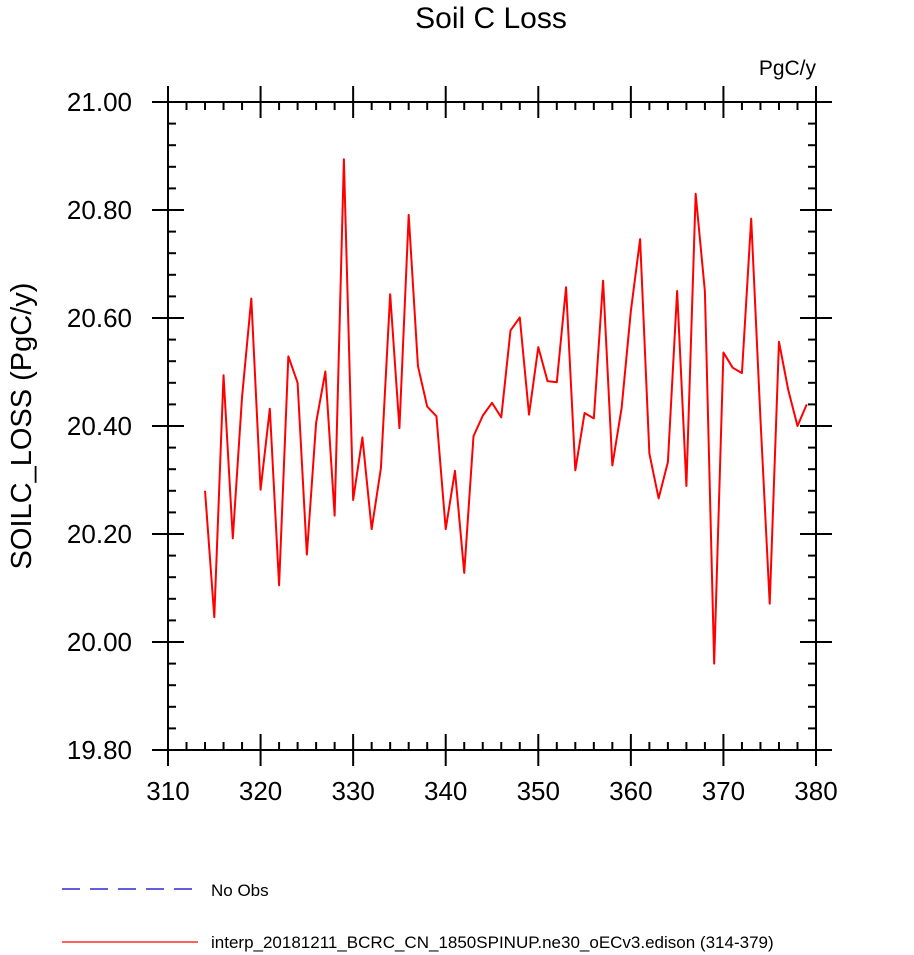 The width and height of the screenshot is (914, 955). What do you see at coordinates (723, 791) in the screenshot?
I see `x-tick-label: 370` at bounding box center [723, 791].